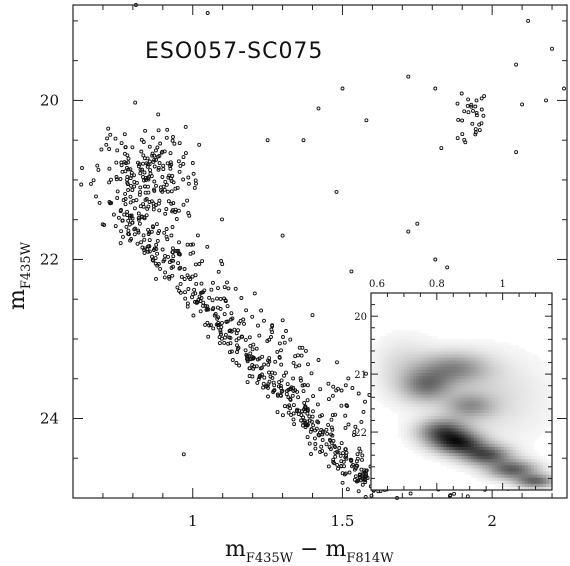 The image size is (570, 566). Describe the element at coordinates (483, 115) in the screenshot. I see `red-clump-star` at that location.